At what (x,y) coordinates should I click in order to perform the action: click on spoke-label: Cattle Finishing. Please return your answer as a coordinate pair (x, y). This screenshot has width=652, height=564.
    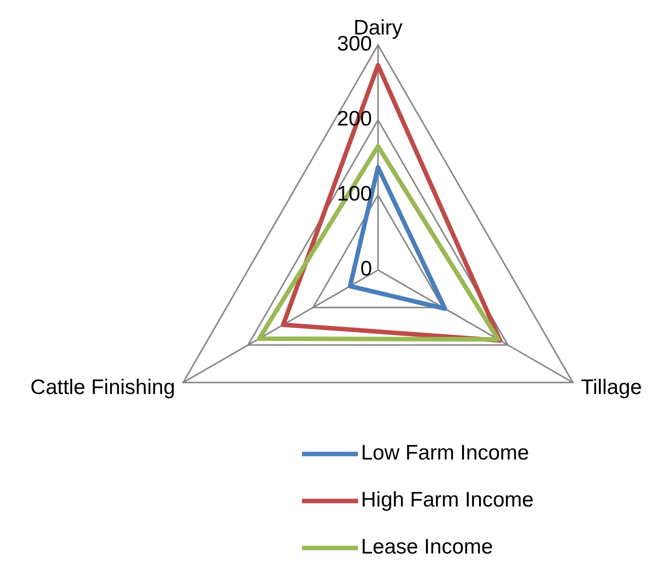
    Looking at the image, I should click on (103, 388).